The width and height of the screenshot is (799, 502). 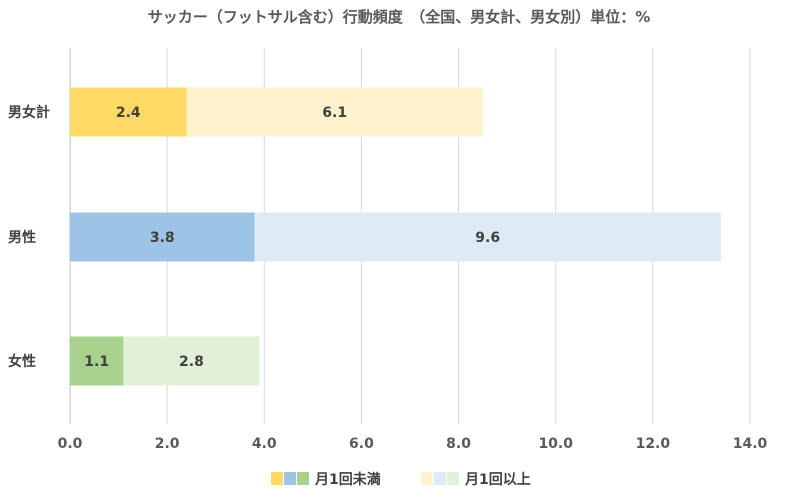 I want to click on data-label: 2.8, so click(x=191, y=362).